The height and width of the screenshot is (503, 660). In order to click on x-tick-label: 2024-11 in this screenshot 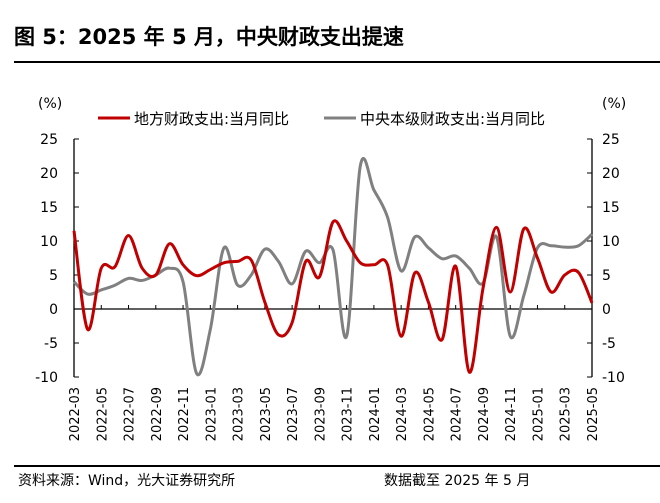, I will do `click(511, 414)`.